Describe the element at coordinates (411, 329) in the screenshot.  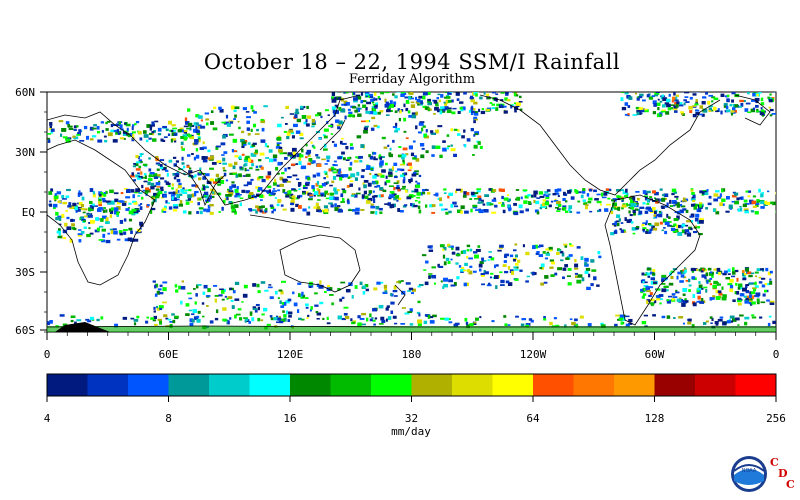
I see `antarctic-edge` at that location.